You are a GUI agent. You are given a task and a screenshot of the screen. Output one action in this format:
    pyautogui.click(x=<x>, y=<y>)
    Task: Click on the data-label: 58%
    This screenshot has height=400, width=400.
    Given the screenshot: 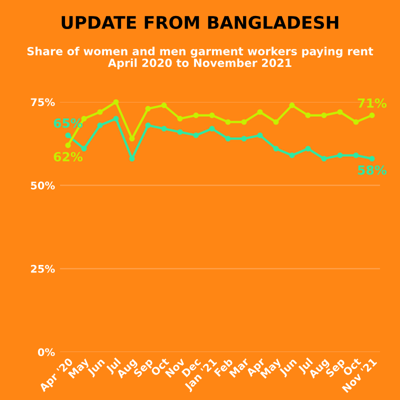 What is the action you would take?
    pyautogui.click(x=372, y=170)
    